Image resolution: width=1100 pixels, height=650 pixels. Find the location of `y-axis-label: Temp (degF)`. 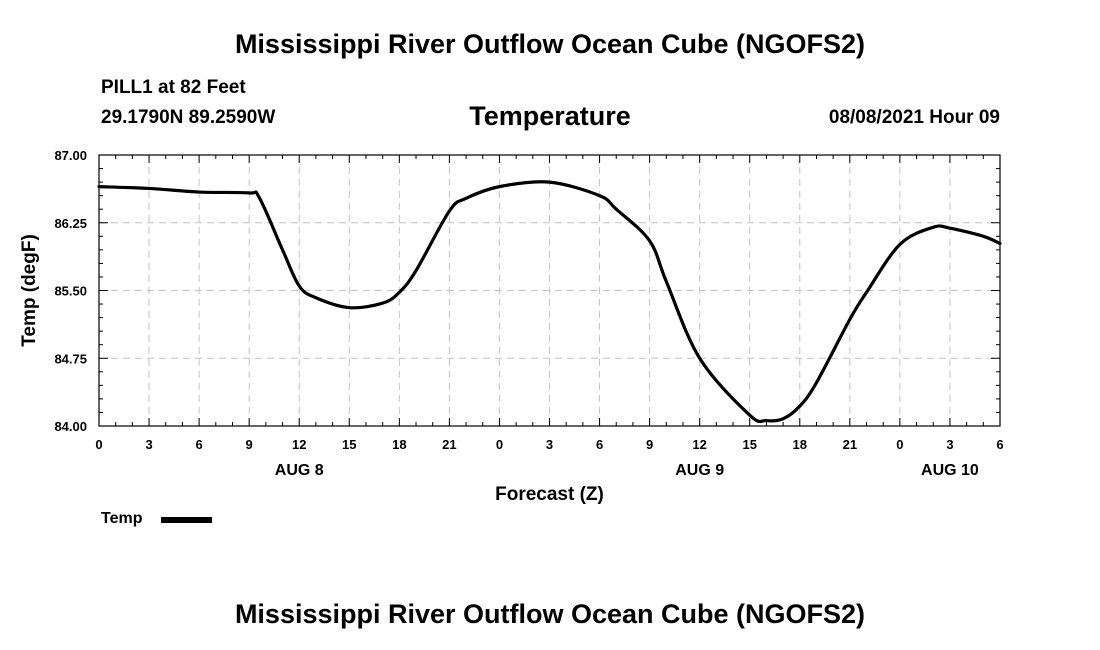

y-axis-label: Temp (degF) is located at coordinates (29, 290).